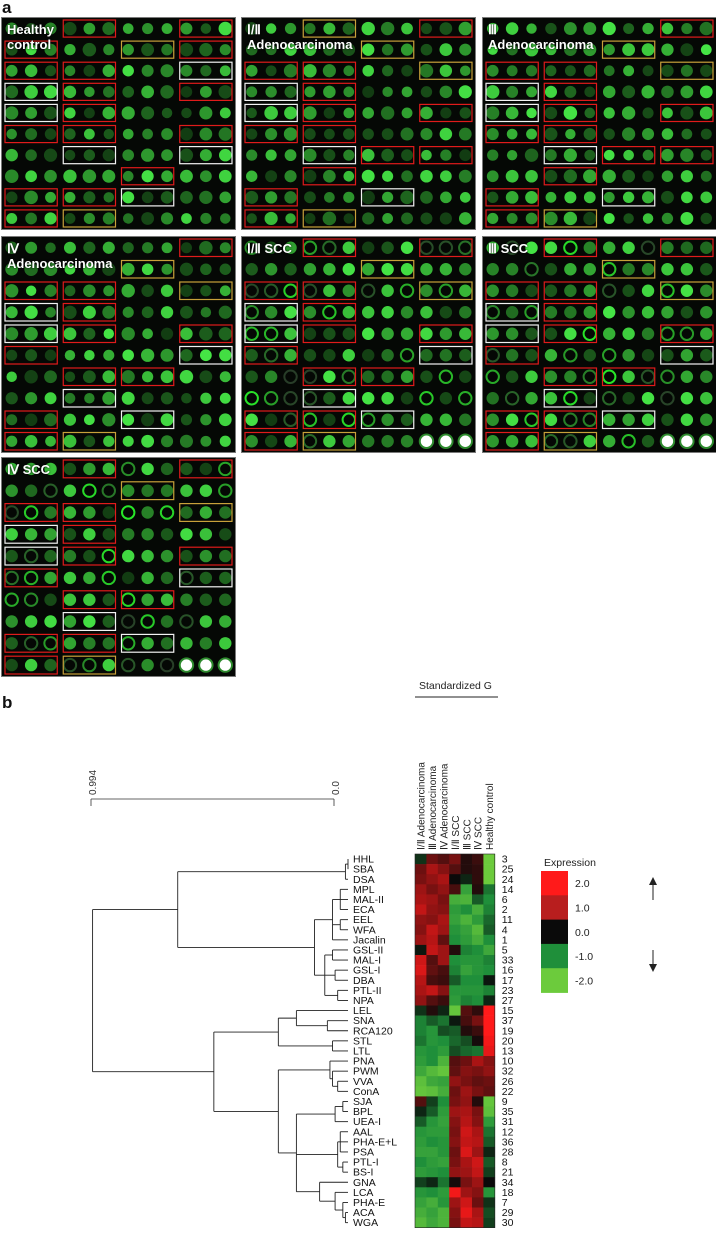  Describe the element at coordinates (582, 884) in the screenshot. I see `legend-tick-label: 2.0` at that location.